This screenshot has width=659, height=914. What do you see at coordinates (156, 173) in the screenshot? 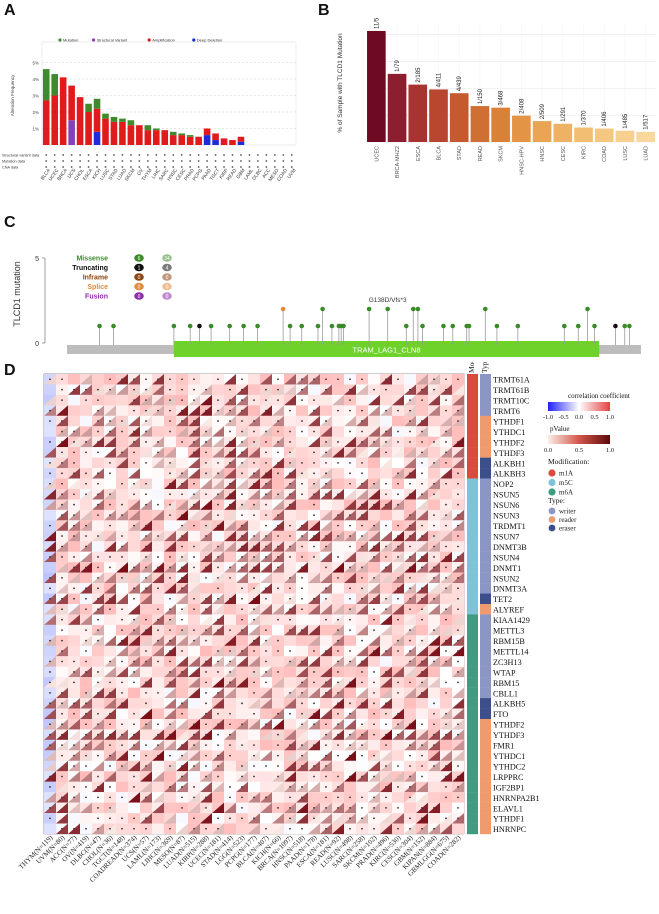
I see `x-tick-label: LIHC` at bounding box center [156, 173].